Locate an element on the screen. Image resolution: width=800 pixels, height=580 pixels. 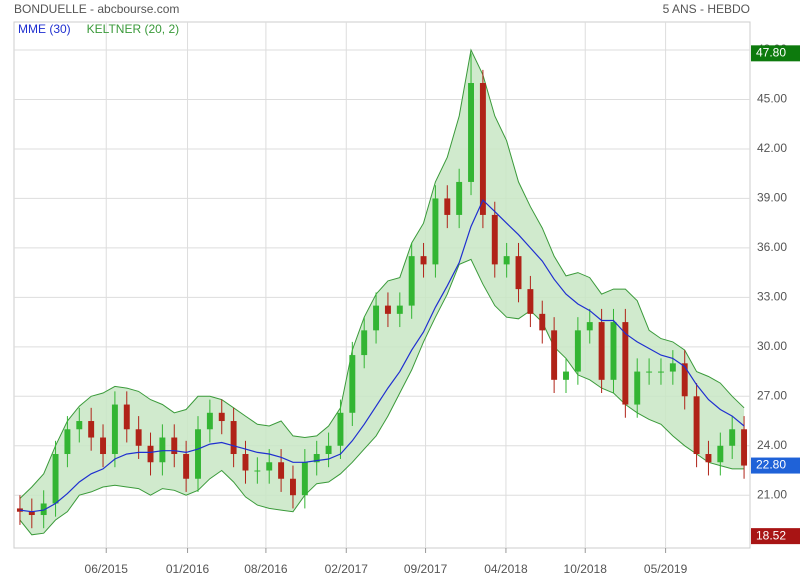
legend-entry: KELTNER (20, 2) is located at coordinates (133, 29).